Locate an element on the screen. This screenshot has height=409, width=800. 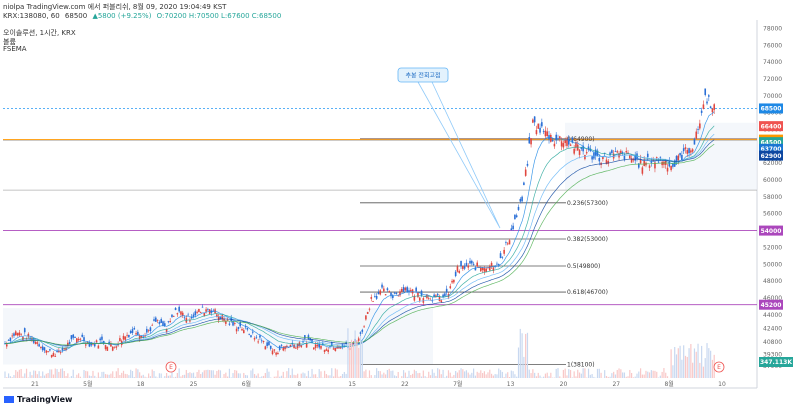
x-tick-label: 6월 is located at coordinates (246, 384).